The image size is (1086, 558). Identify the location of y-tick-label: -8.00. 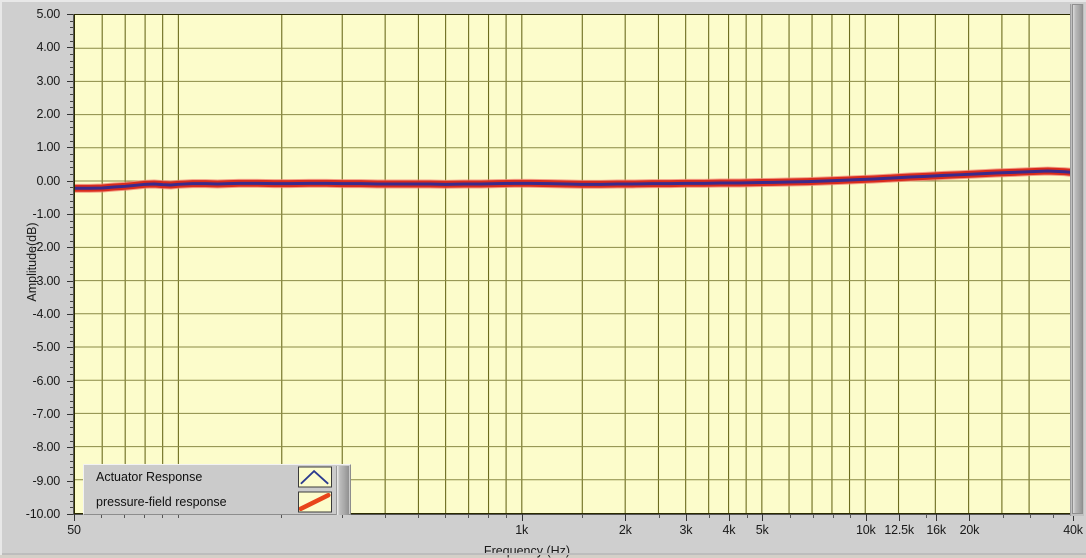
(46, 447).